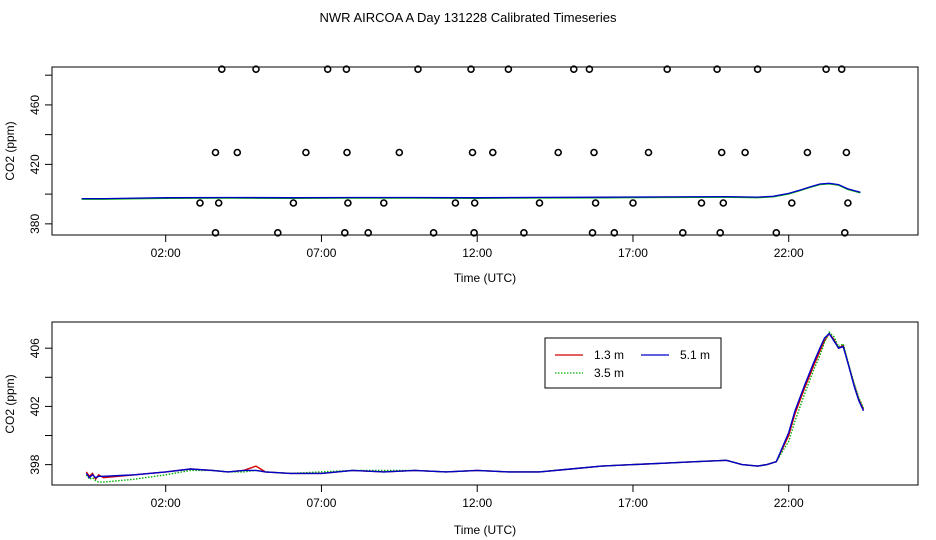  I want to click on bottom-y-axis: 398 402 406, so click(40, 406).